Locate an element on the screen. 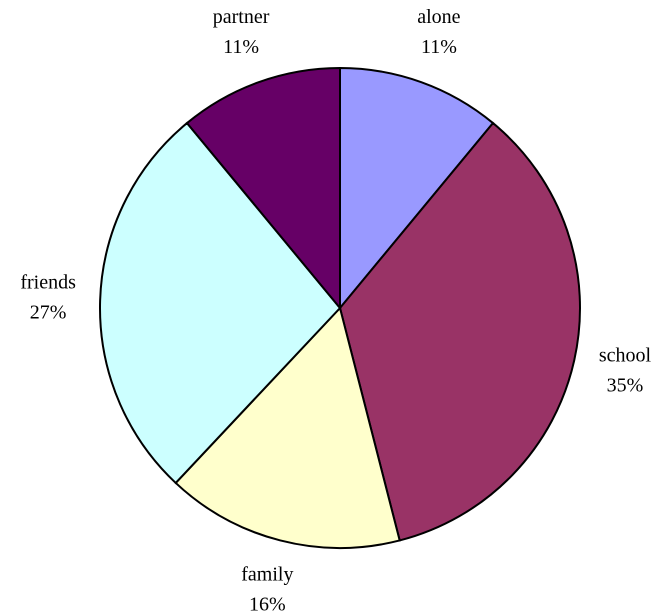 Image resolution: width=657 pixels, height=616 pixels. slice-label: partner is located at coordinates (241, 17).